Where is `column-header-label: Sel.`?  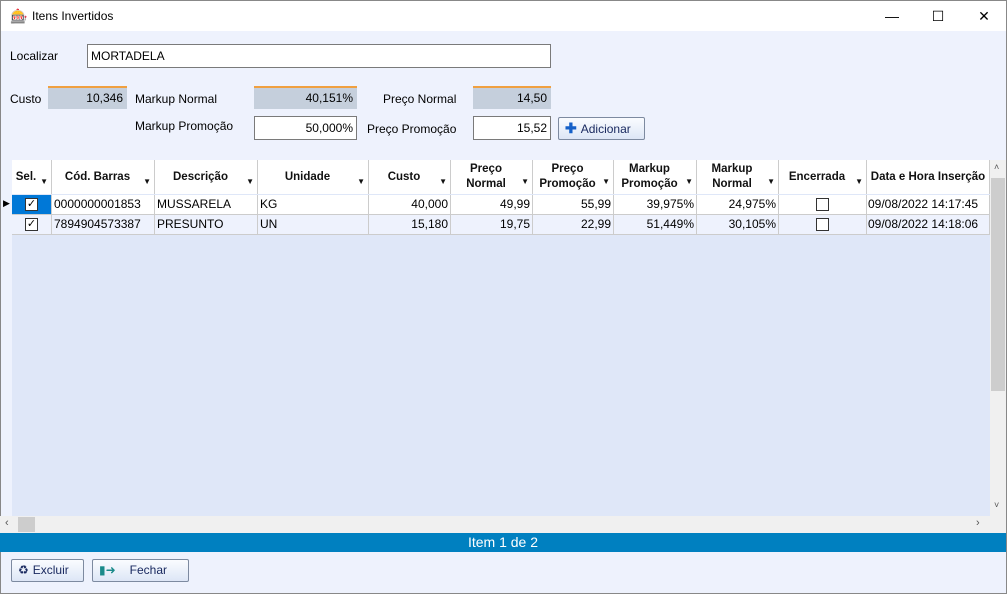
column-header-label: Sel. is located at coordinates (26, 176).